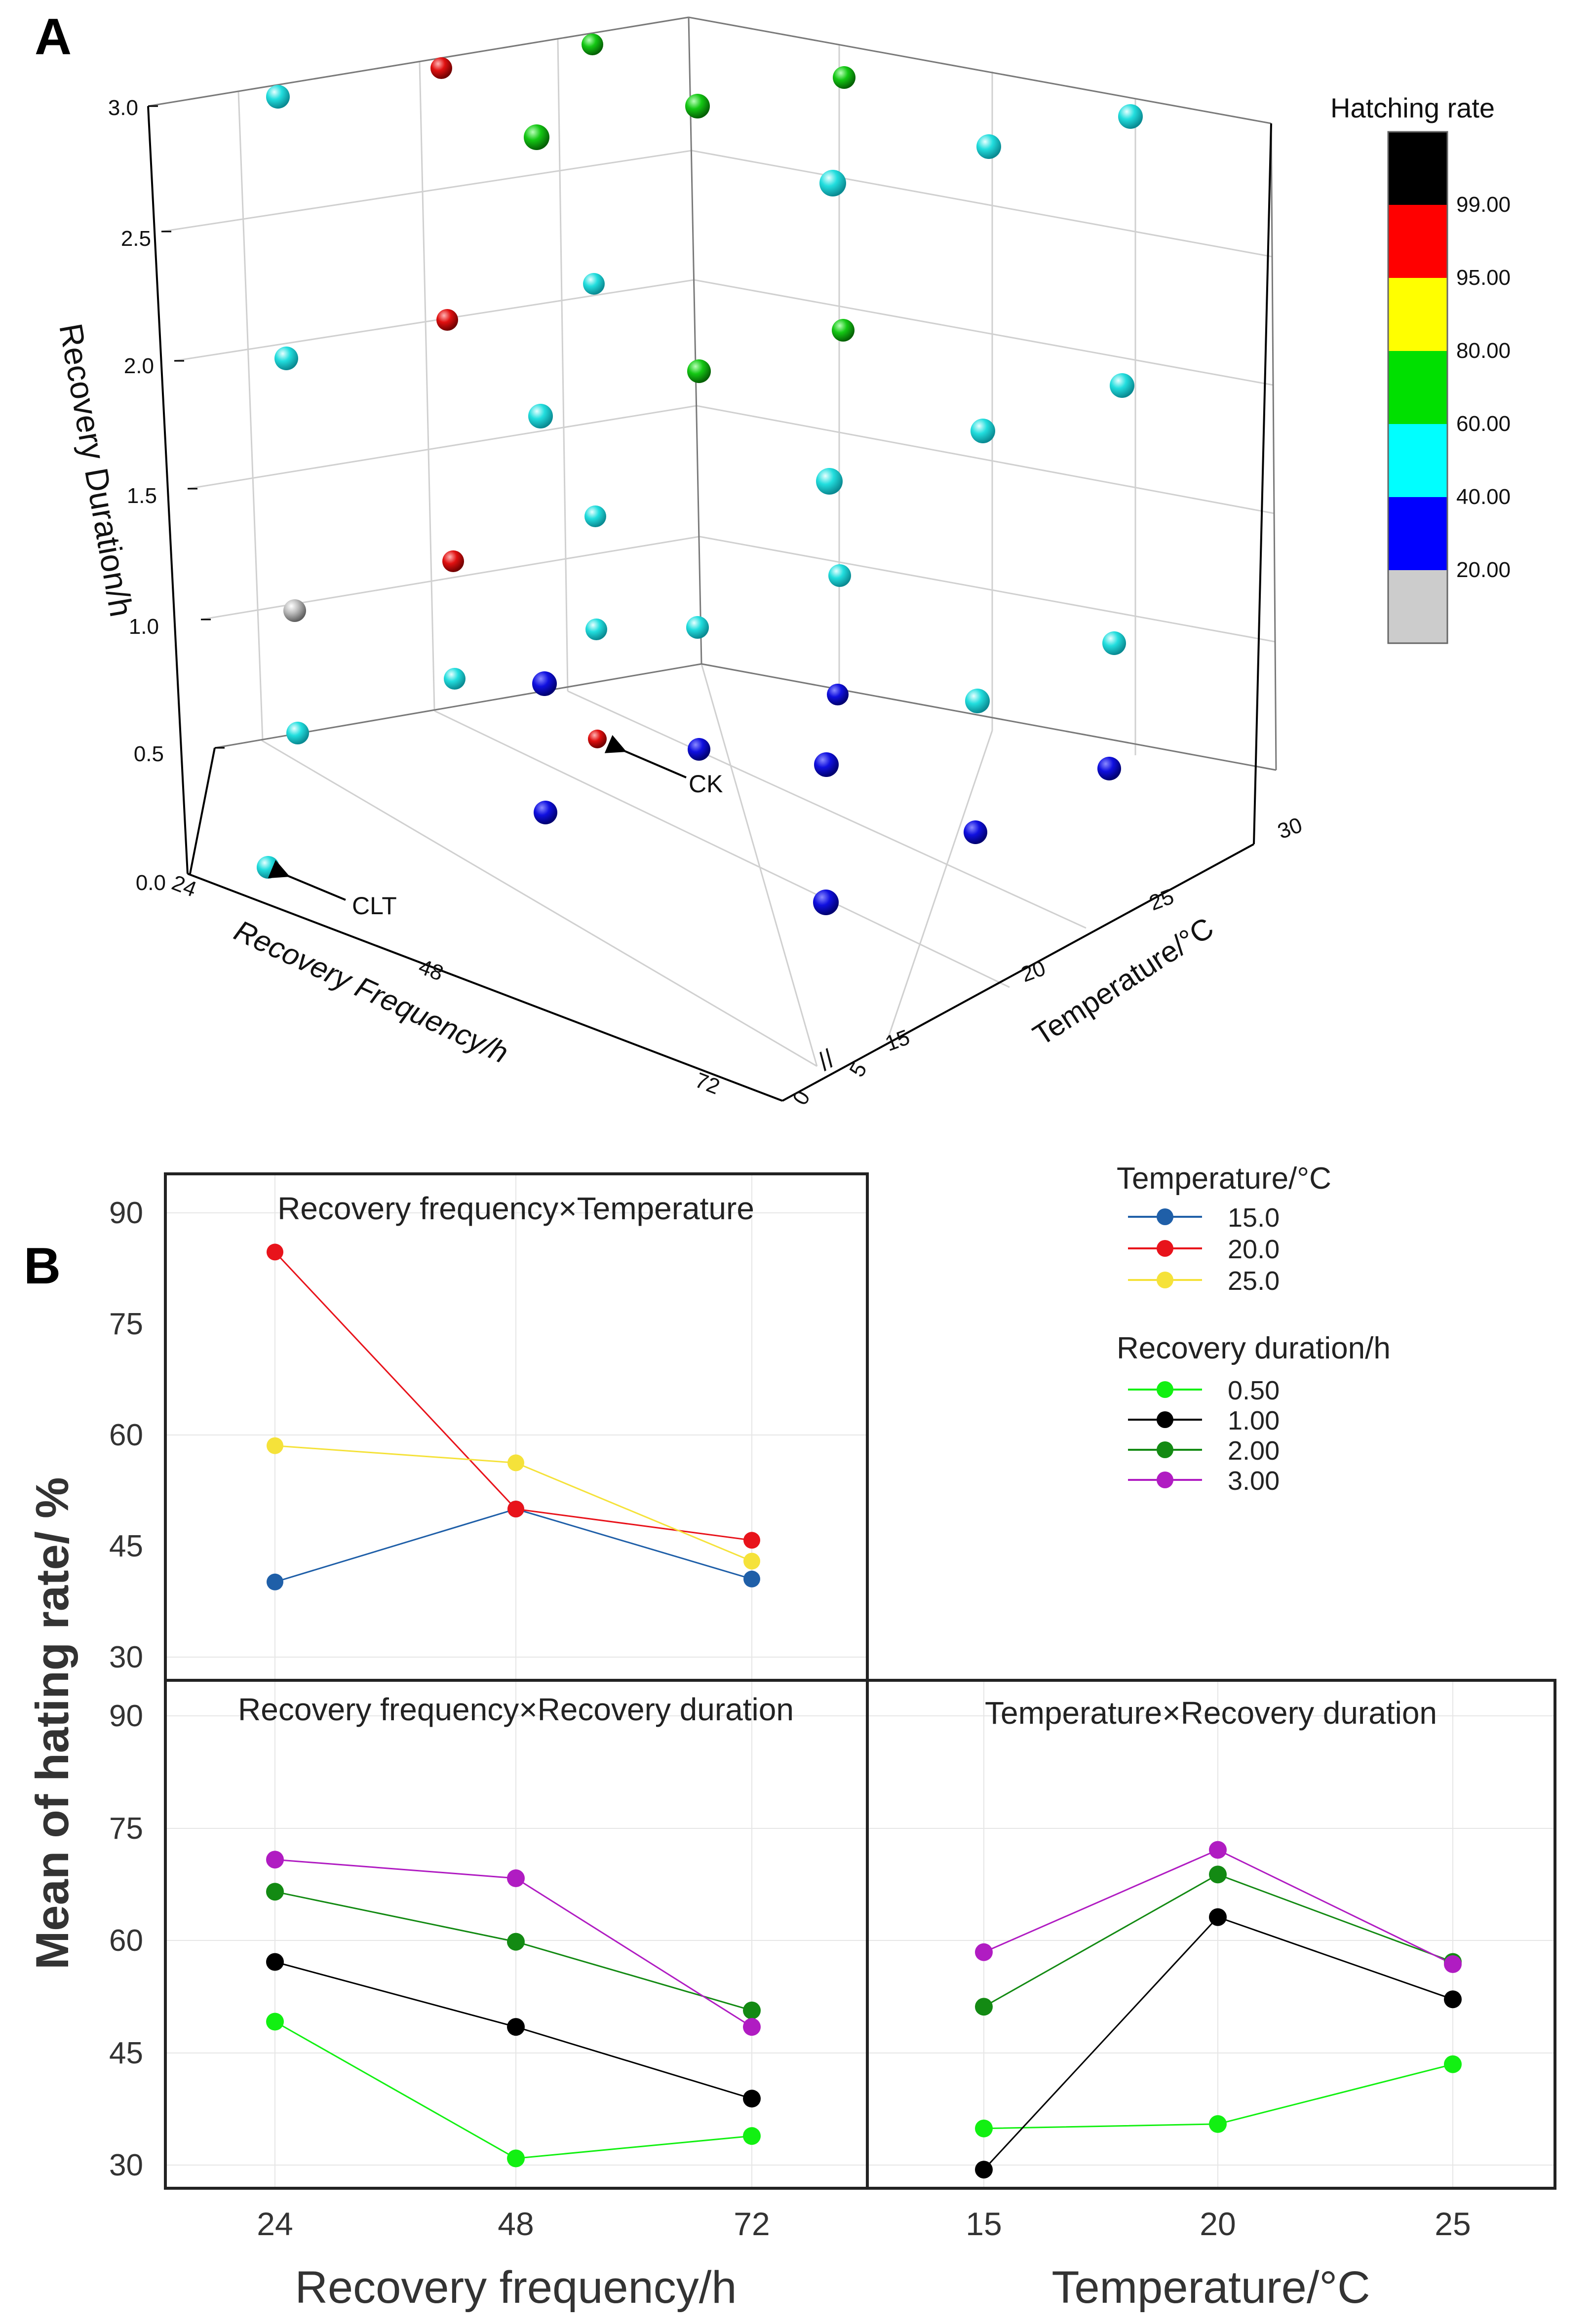 The width and height of the screenshot is (1593, 2324). Describe the element at coordinates (1254, 1420) in the screenshot. I see `legend-duration-item-label: 1.00` at that location.